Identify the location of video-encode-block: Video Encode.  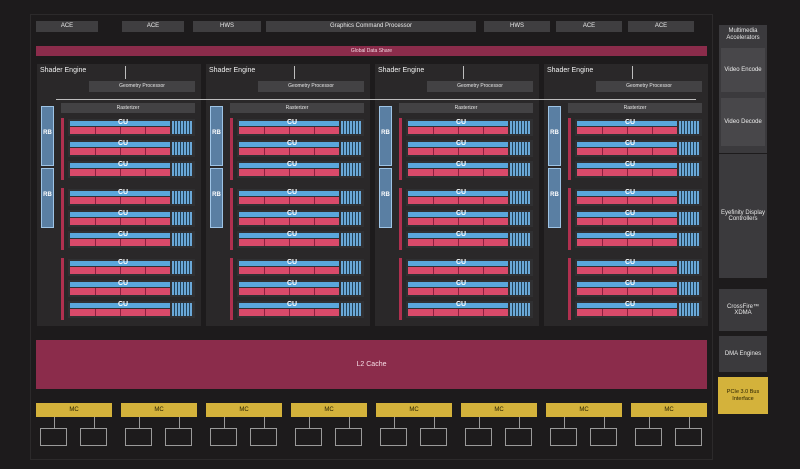
(743, 70).